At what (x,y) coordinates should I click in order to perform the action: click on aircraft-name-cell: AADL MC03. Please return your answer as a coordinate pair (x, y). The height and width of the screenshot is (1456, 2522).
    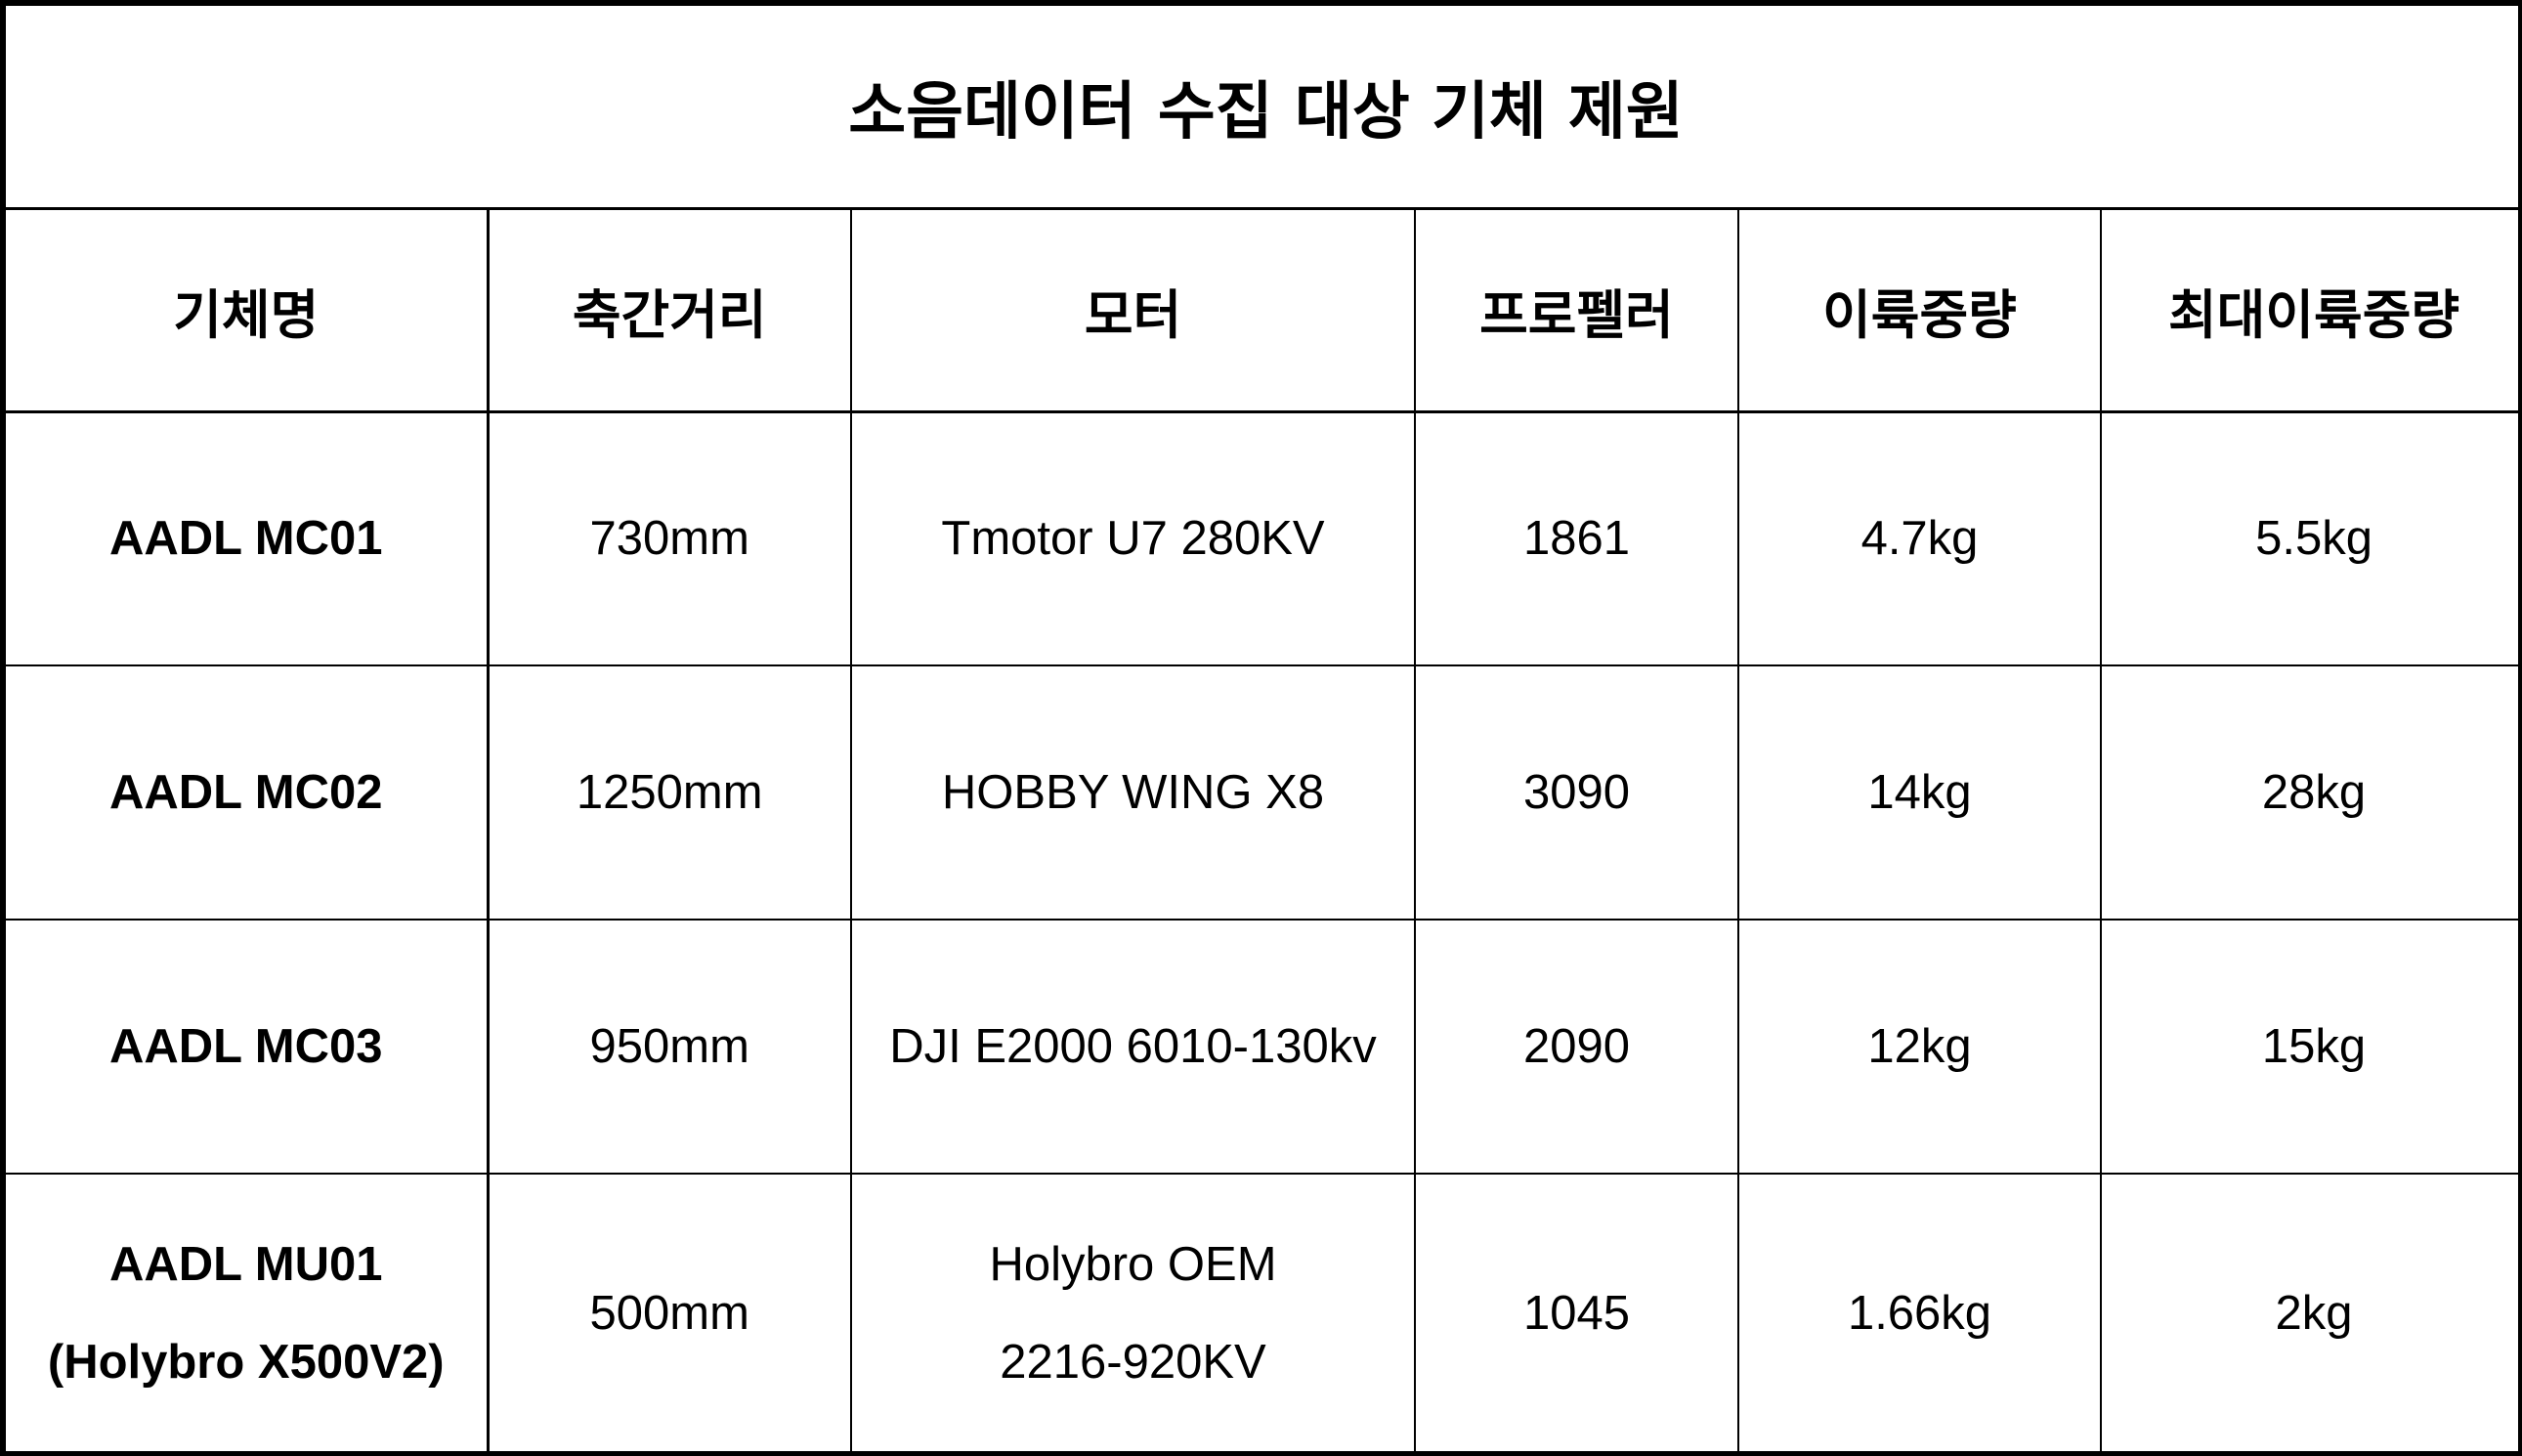
    Looking at the image, I should click on (247, 1047).